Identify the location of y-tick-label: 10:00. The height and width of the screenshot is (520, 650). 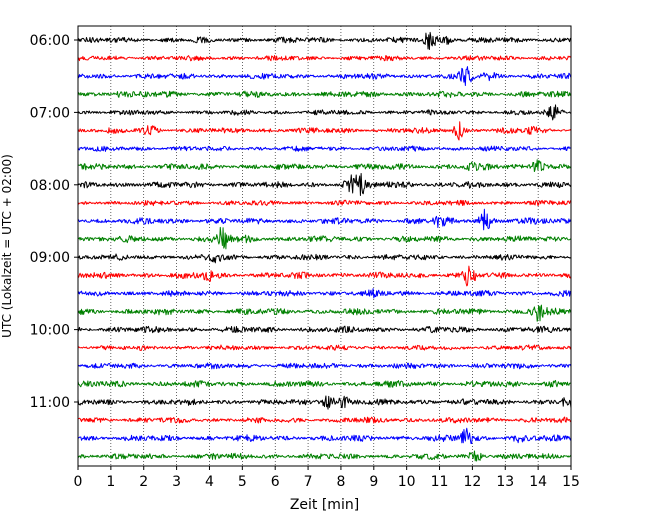
(50, 331).